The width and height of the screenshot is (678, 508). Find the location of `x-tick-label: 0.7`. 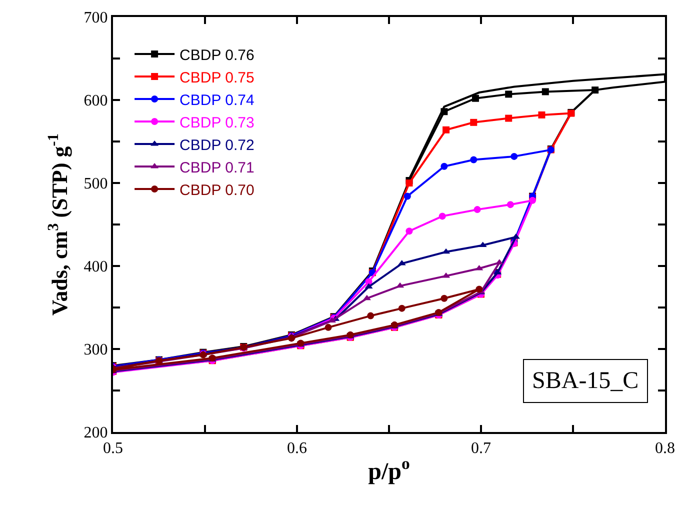

x-tick-label: 0.7 is located at coordinates (481, 449).